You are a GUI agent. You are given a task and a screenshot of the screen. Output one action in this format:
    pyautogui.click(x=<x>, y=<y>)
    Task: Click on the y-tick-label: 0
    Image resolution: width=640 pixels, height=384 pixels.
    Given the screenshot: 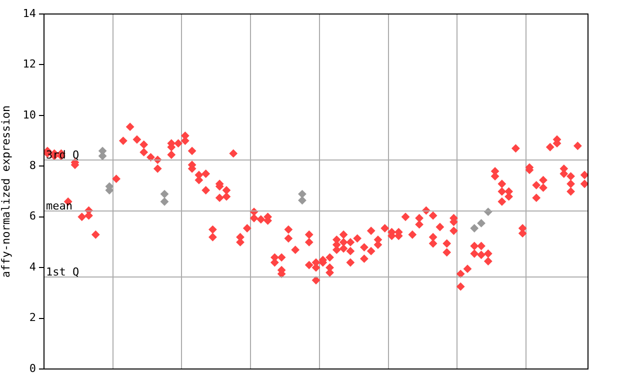 What is the action you would take?
    pyautogui.click(x=32, y=368)
    